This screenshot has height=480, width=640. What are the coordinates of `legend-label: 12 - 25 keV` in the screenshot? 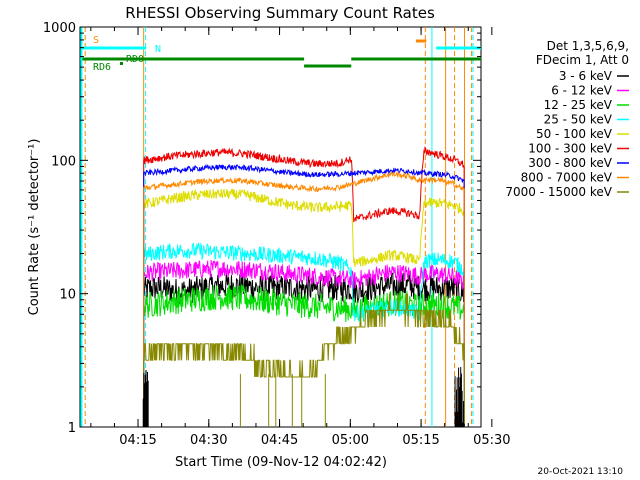 It's located at (578, 105).